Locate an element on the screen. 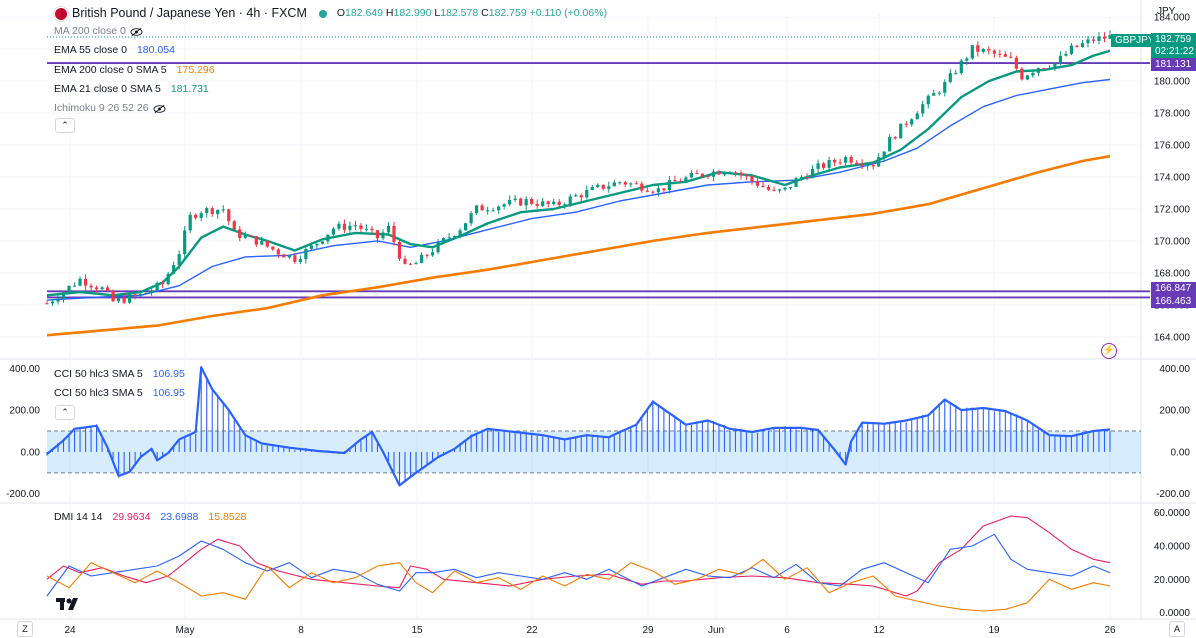 The width and height of the screenshot is (1196, 638). time-tick-label: May is located at coordinates (185, 630).